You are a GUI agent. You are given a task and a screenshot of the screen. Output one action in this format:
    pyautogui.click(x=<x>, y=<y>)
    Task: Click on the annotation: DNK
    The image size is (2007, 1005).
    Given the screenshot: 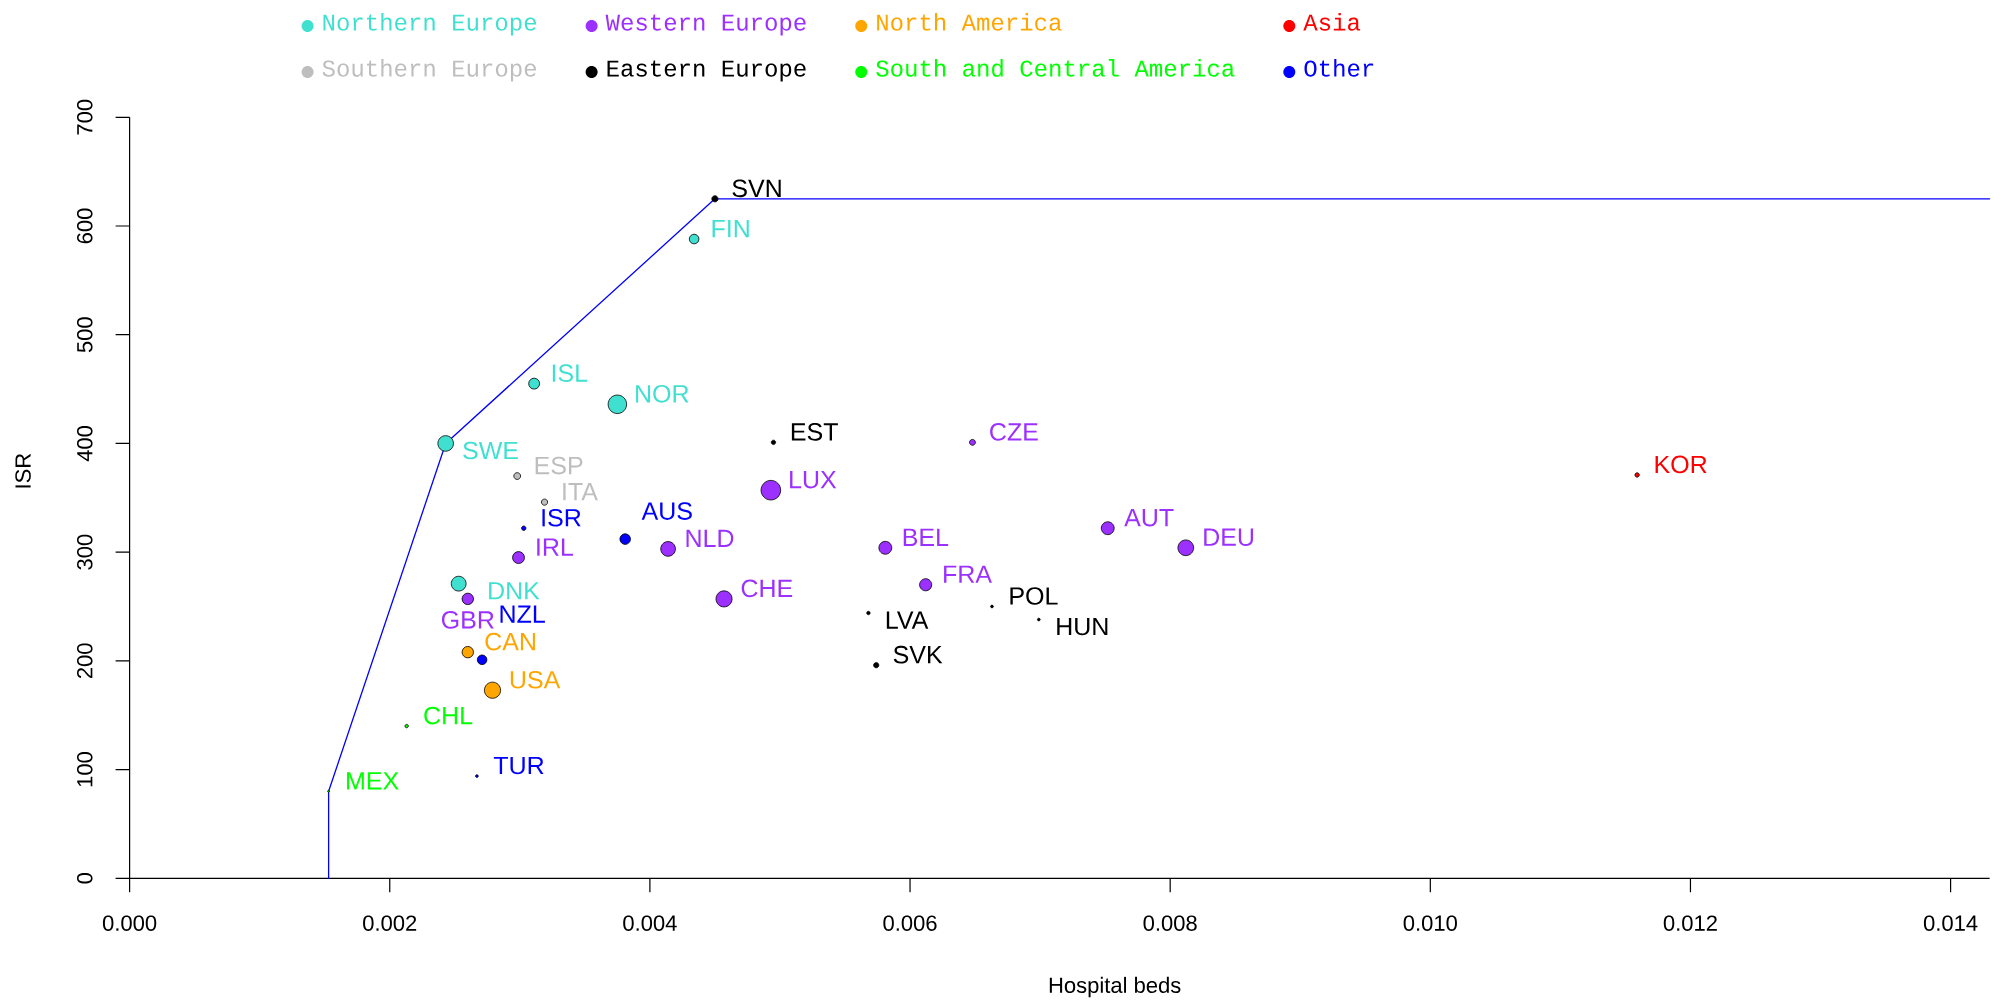 What is the action you would take?
    pyautogui.click(x=514, y=591)
    